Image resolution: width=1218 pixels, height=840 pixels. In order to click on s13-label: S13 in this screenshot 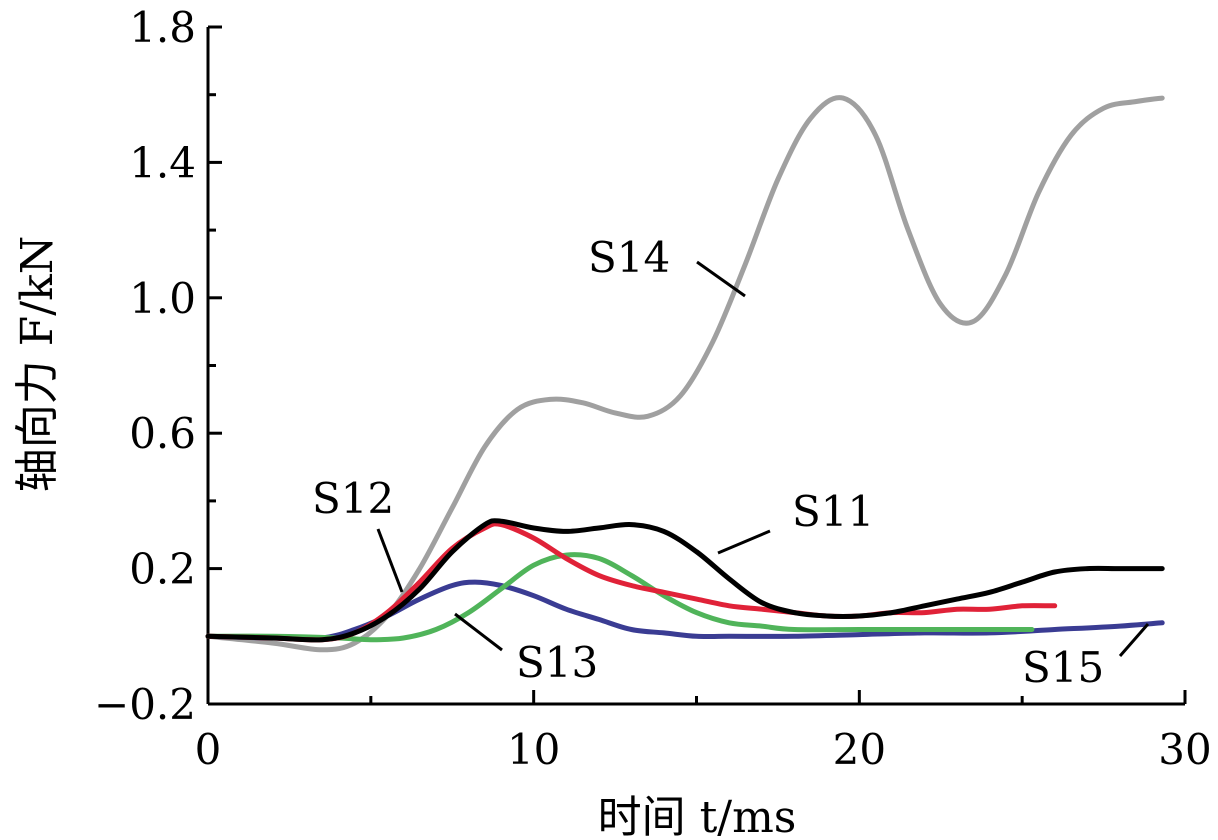, I will do `click(557, 662)`.